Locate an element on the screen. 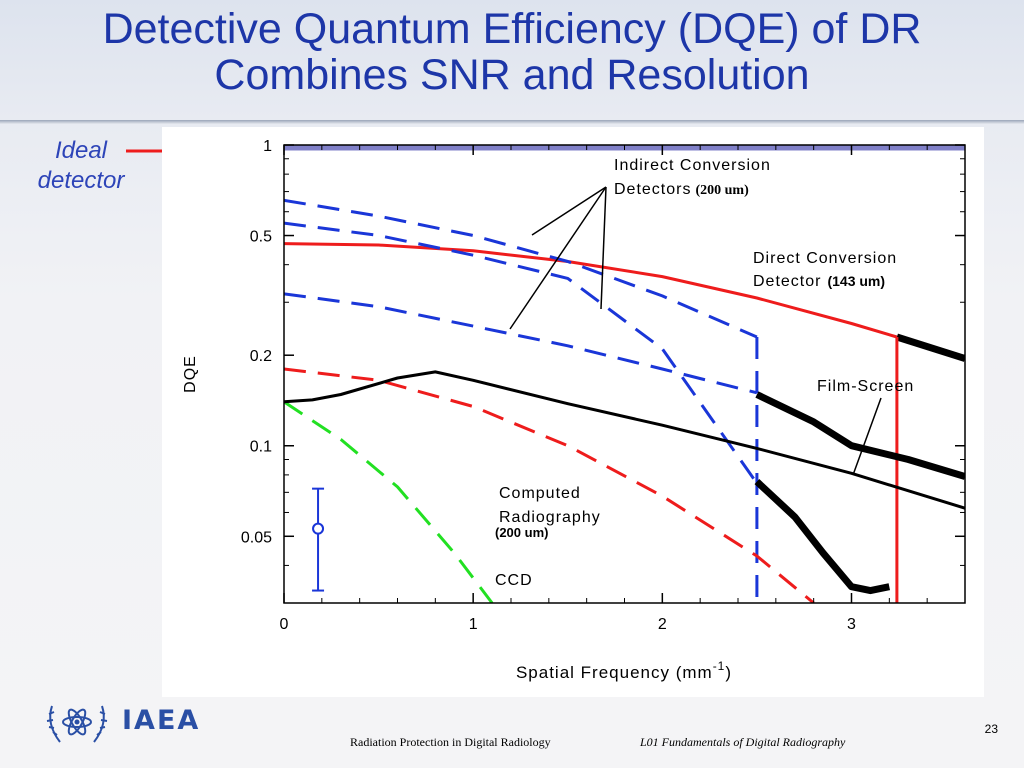 This screenshot has height=768, width=1024. x-axis-label-close: ) is located at coordinates (728, 672).